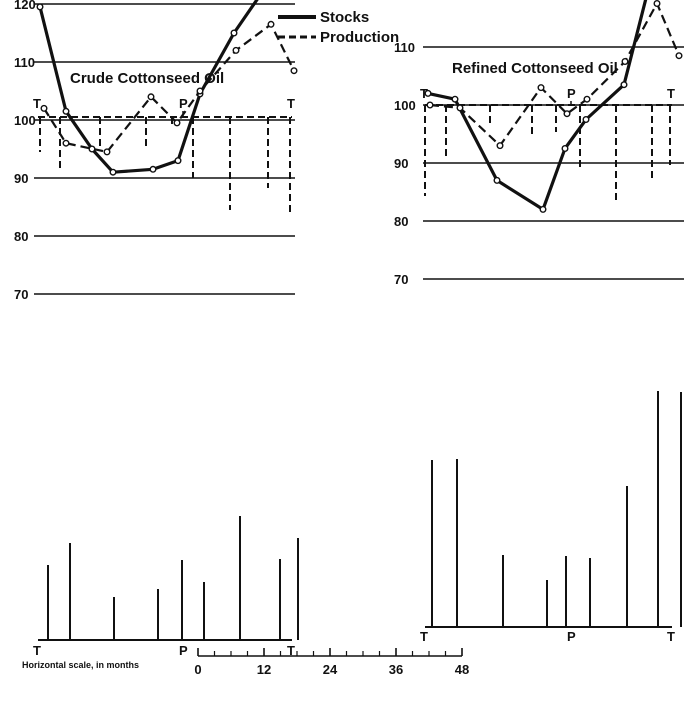 The image size is (688, 705). I want to click on panel-title: Crude Cottonseed Oil, so click(147, 78).